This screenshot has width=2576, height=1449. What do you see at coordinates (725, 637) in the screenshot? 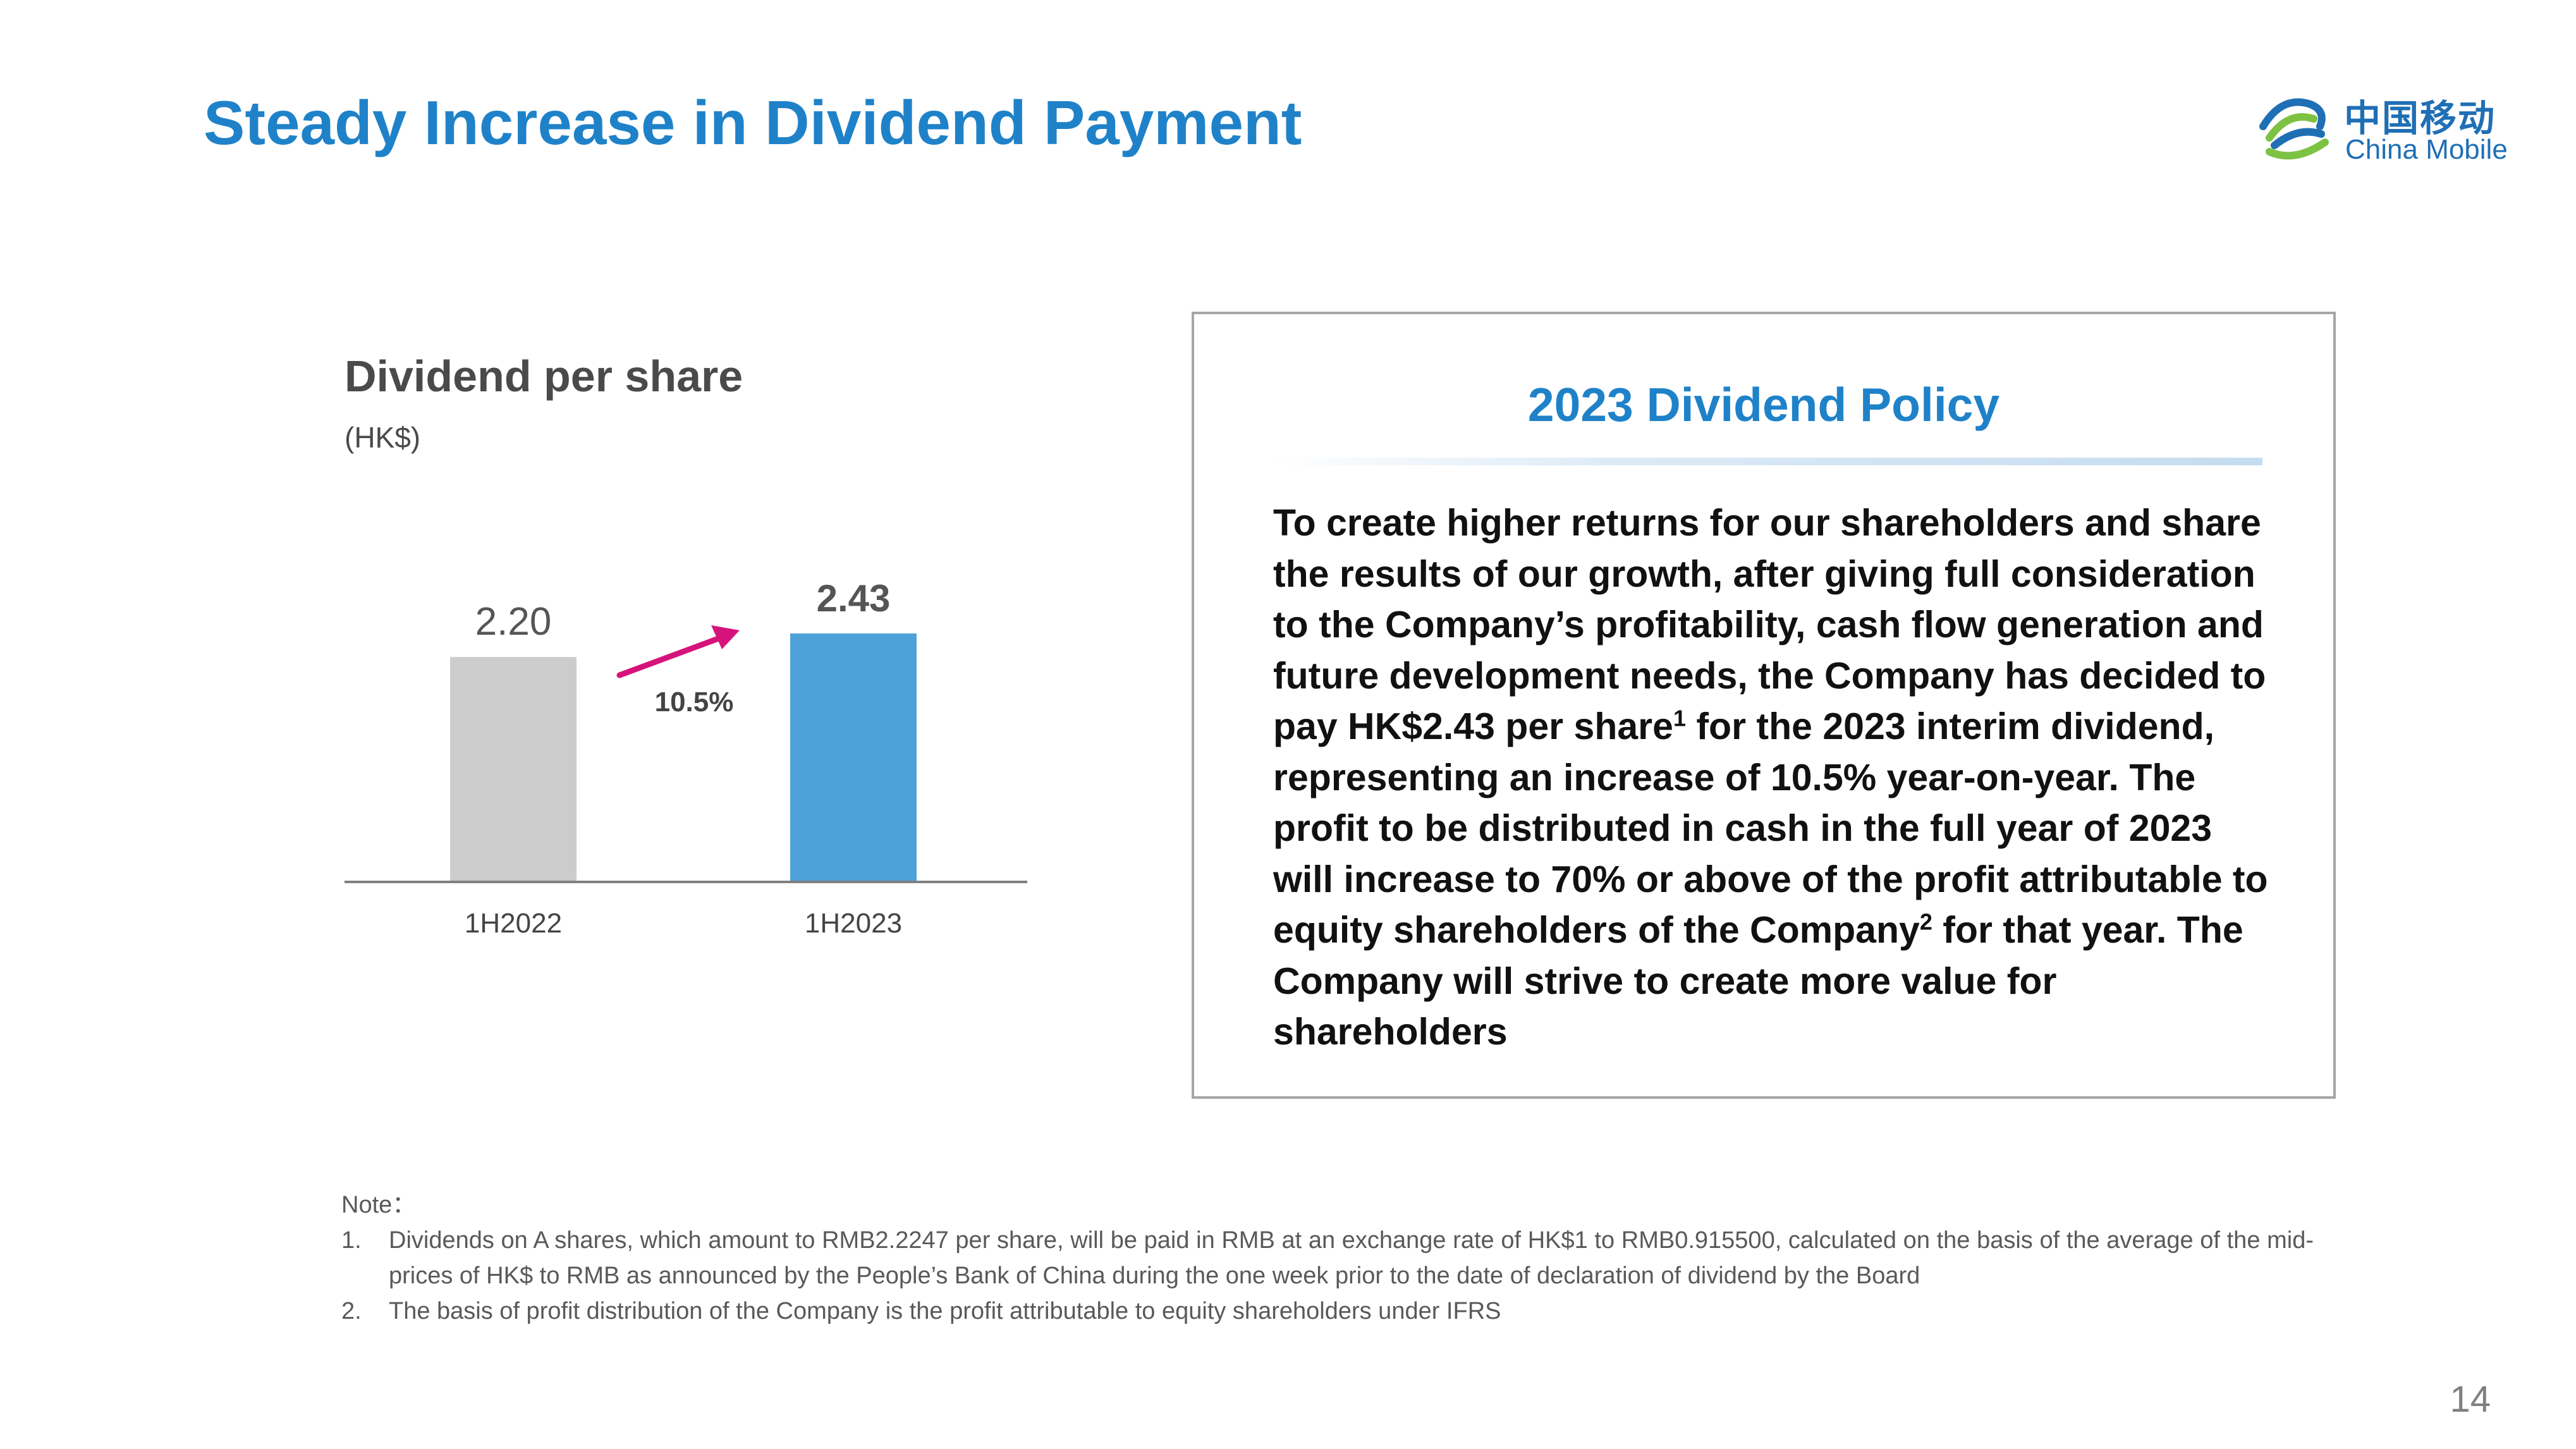
I see `arrow-head-icon` at bounding box center [725, 637].